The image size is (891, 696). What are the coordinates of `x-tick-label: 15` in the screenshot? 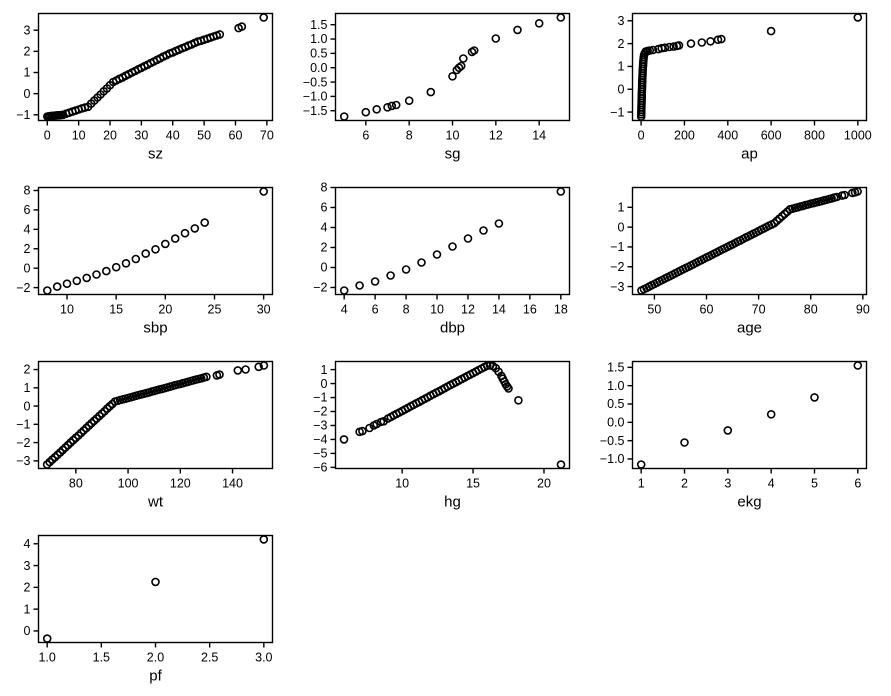 It's located at (473, 484).